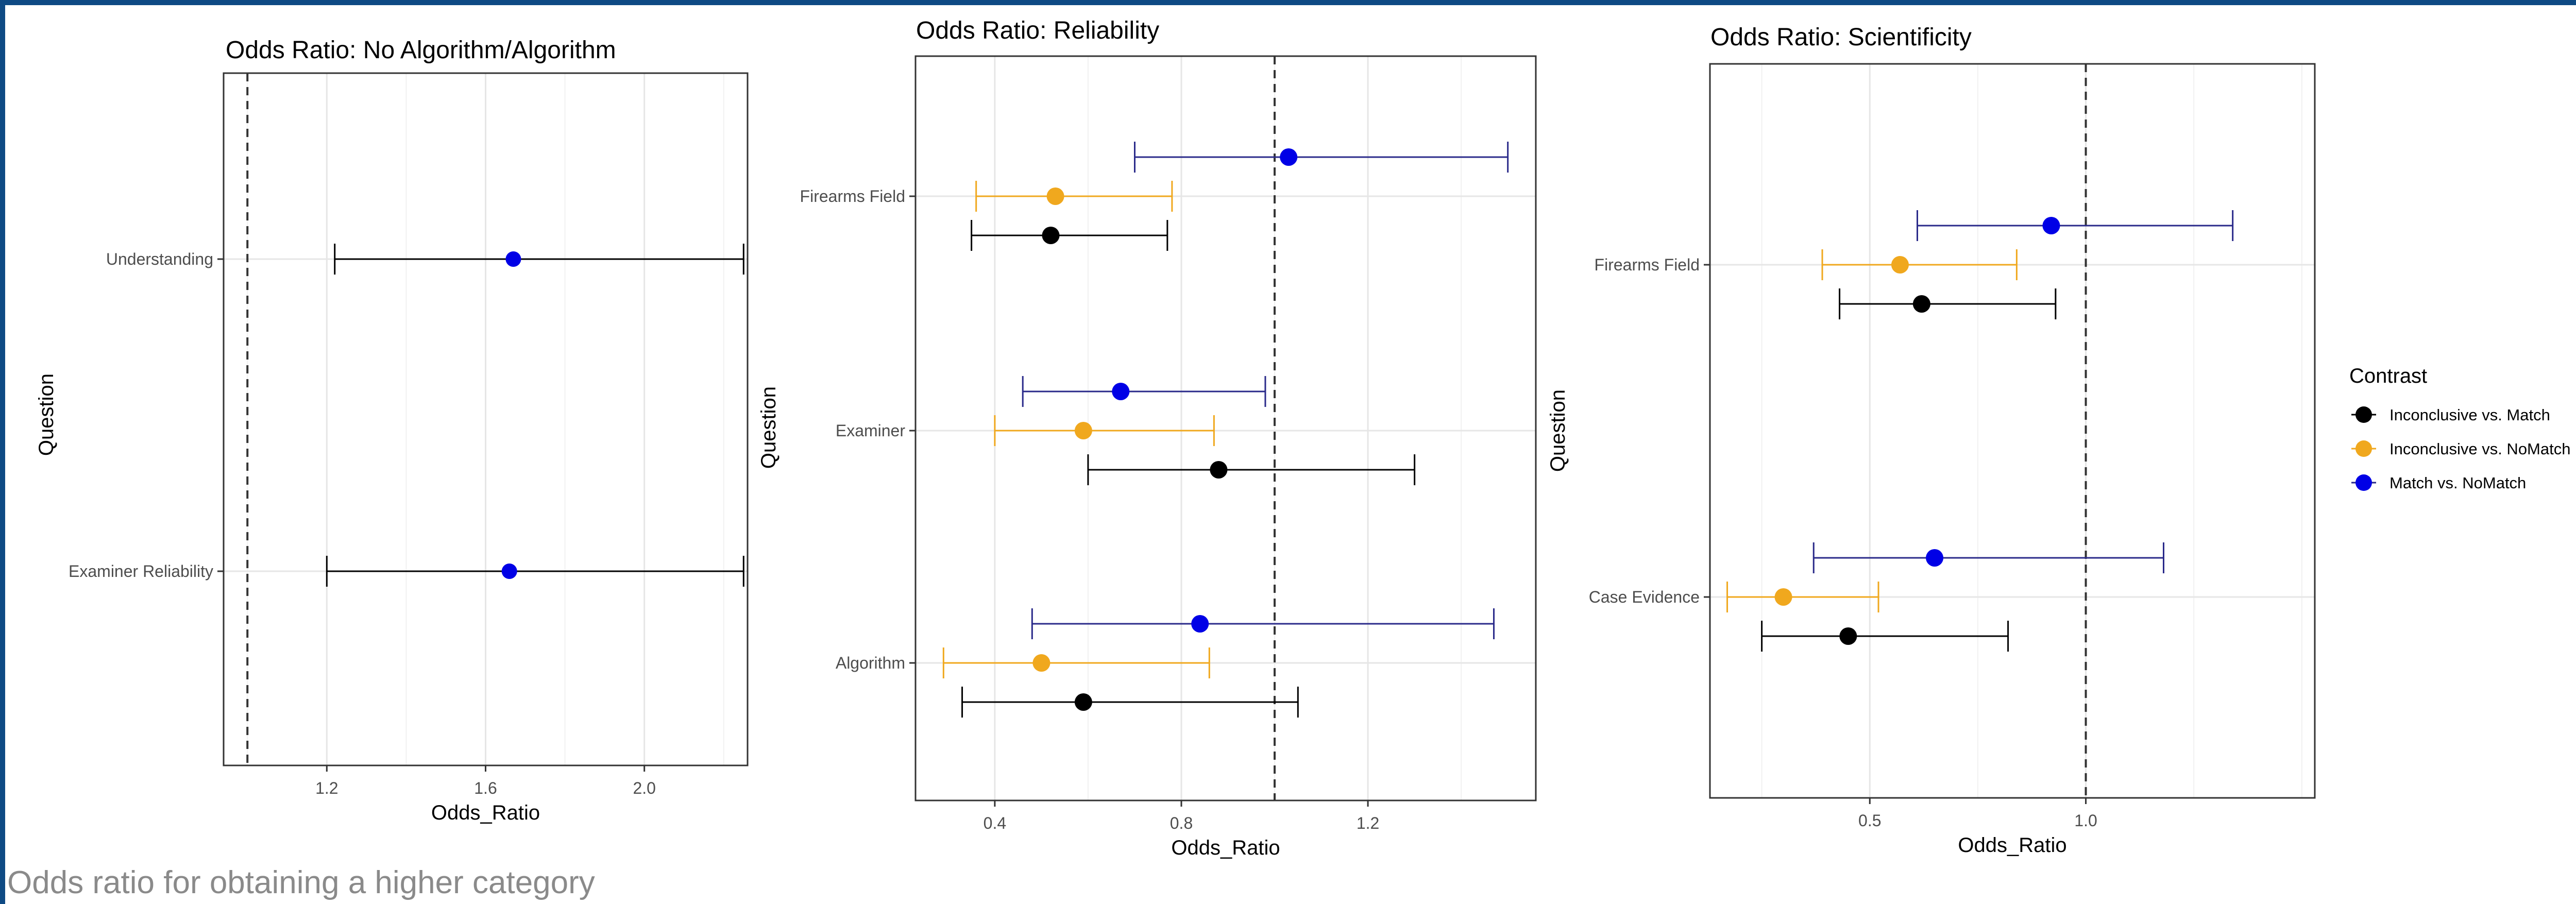 The image size is (2576, 904). I want to click on chart3-x-tick-label: 0.5, so click(1869, 820).